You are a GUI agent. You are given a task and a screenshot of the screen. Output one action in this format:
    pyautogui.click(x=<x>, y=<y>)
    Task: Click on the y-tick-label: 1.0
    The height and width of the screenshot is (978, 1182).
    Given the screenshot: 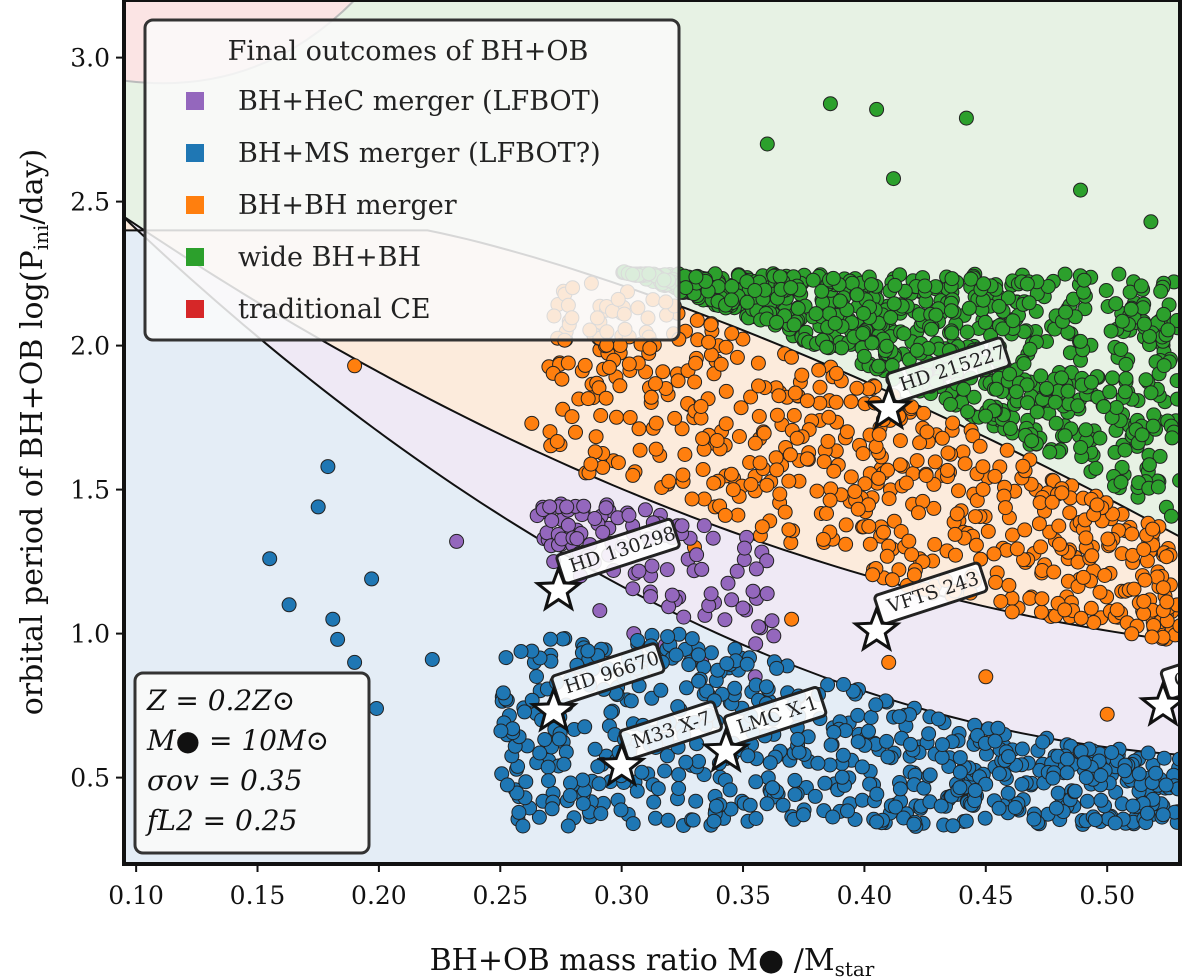 What is the action you would take?
    pyautogui.click(x=90, y=634)
    